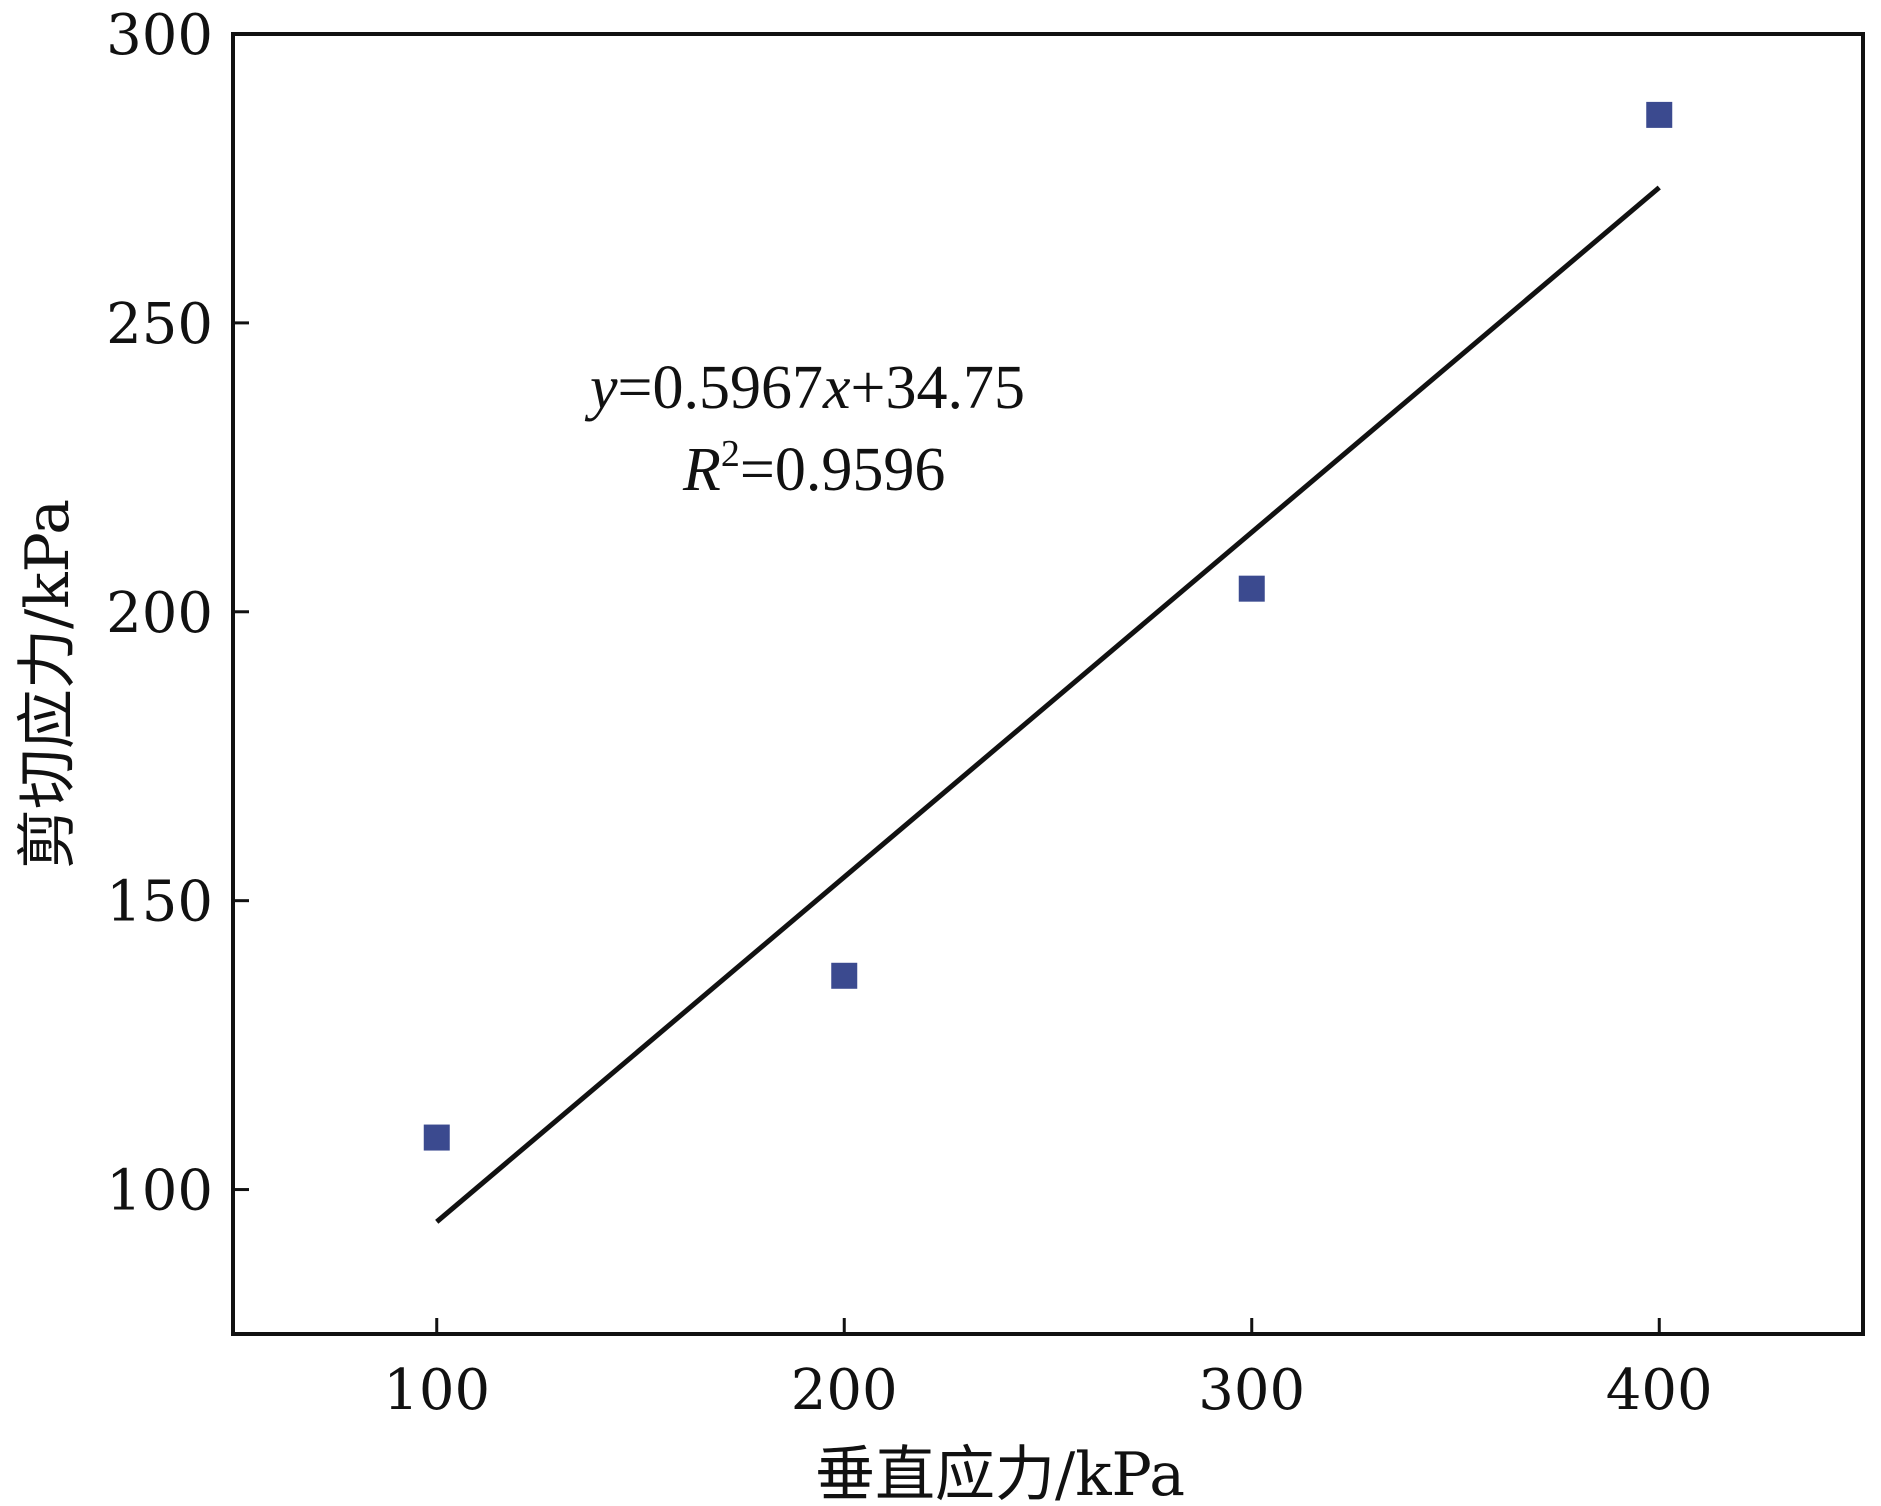 The width and height of the screenshot is (1881, 1506). Describe the element at coordinates (159, 613) in the screenshot. I see `y-tick-label: 200` at that location.